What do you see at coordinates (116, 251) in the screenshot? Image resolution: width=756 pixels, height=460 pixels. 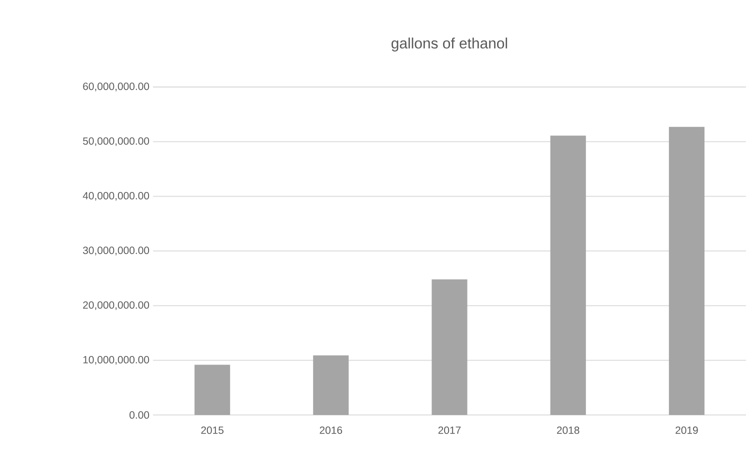 I see `y-tick-label: 30,000,000.00` at bounding box center [116, 251].